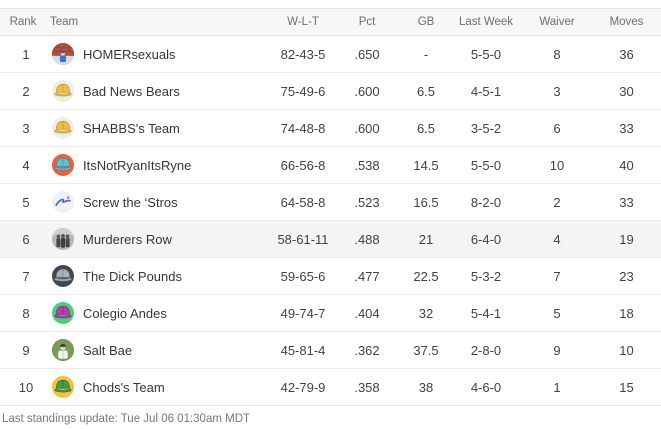 The height and width of the screenshot is (429, 661). Describe the element at coordinates (367, 91) in the screenshot. I see `pct-cell: .600` at that location.